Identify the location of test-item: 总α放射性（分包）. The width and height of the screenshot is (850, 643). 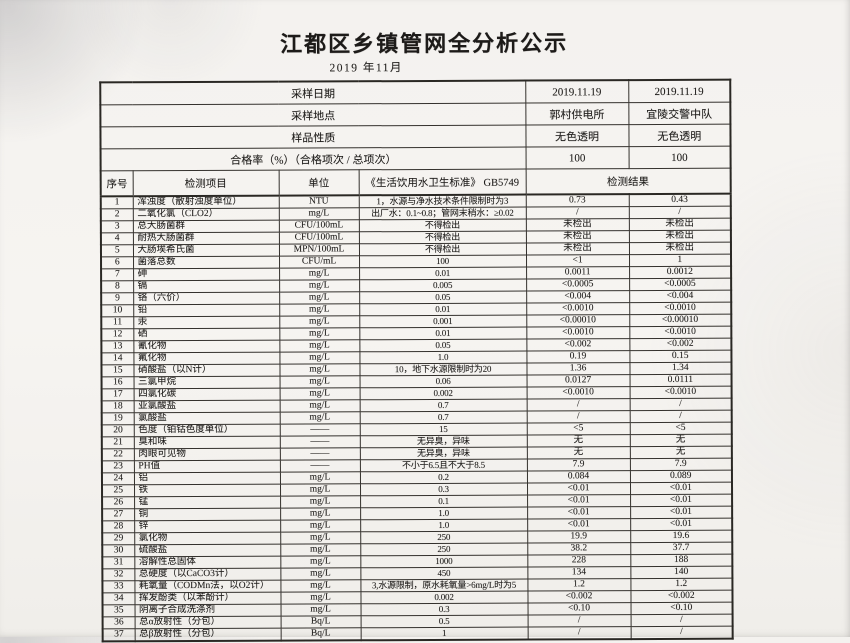
(207, 622).